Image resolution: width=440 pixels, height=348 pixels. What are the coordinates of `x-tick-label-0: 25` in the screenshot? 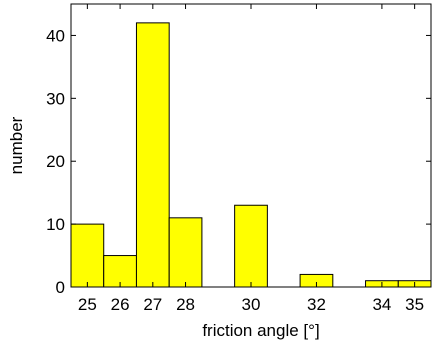 It's located at (87, 304).